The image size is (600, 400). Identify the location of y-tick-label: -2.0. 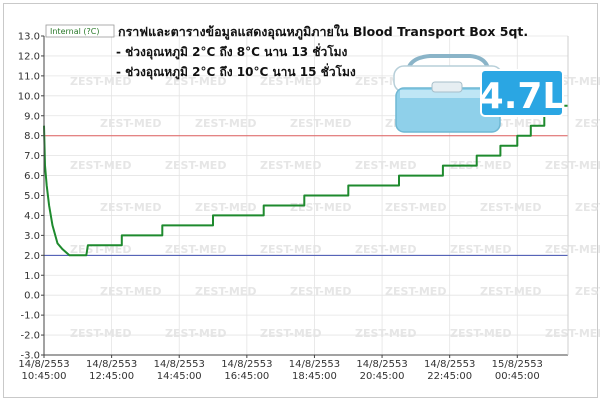
(30, 336).